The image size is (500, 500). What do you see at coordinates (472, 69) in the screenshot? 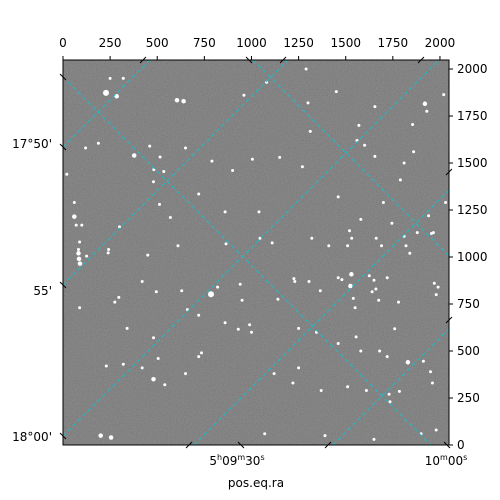
I see `y-pixel-label-2000: 2000` at bounding box center [472, 69].